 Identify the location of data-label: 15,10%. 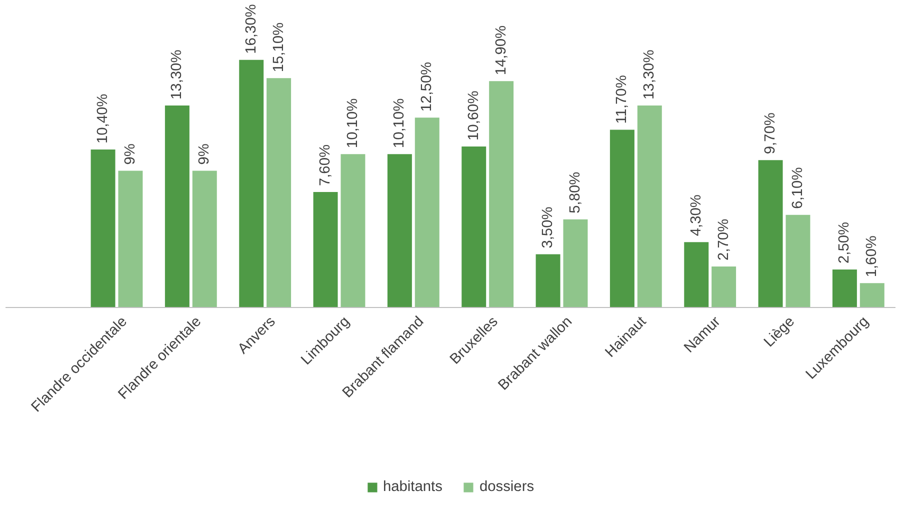
(278, 47).